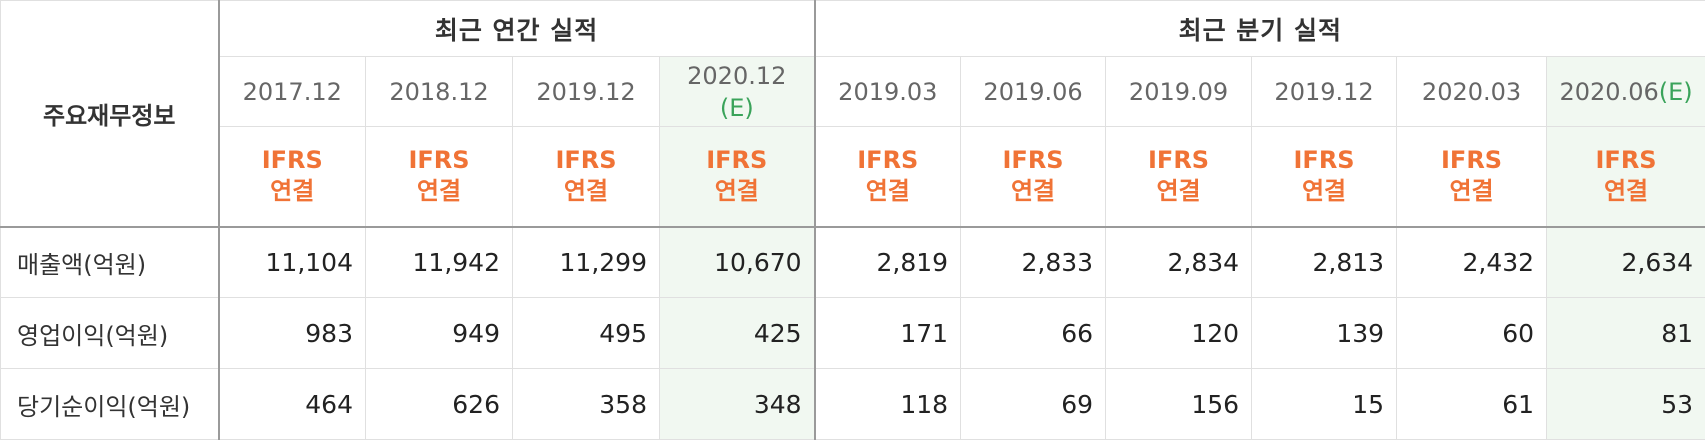 The width and height of the screenshot is (1705, 440). I want to click on ifrs-quarter-2: IFRS 연결, so click(1033, 177).